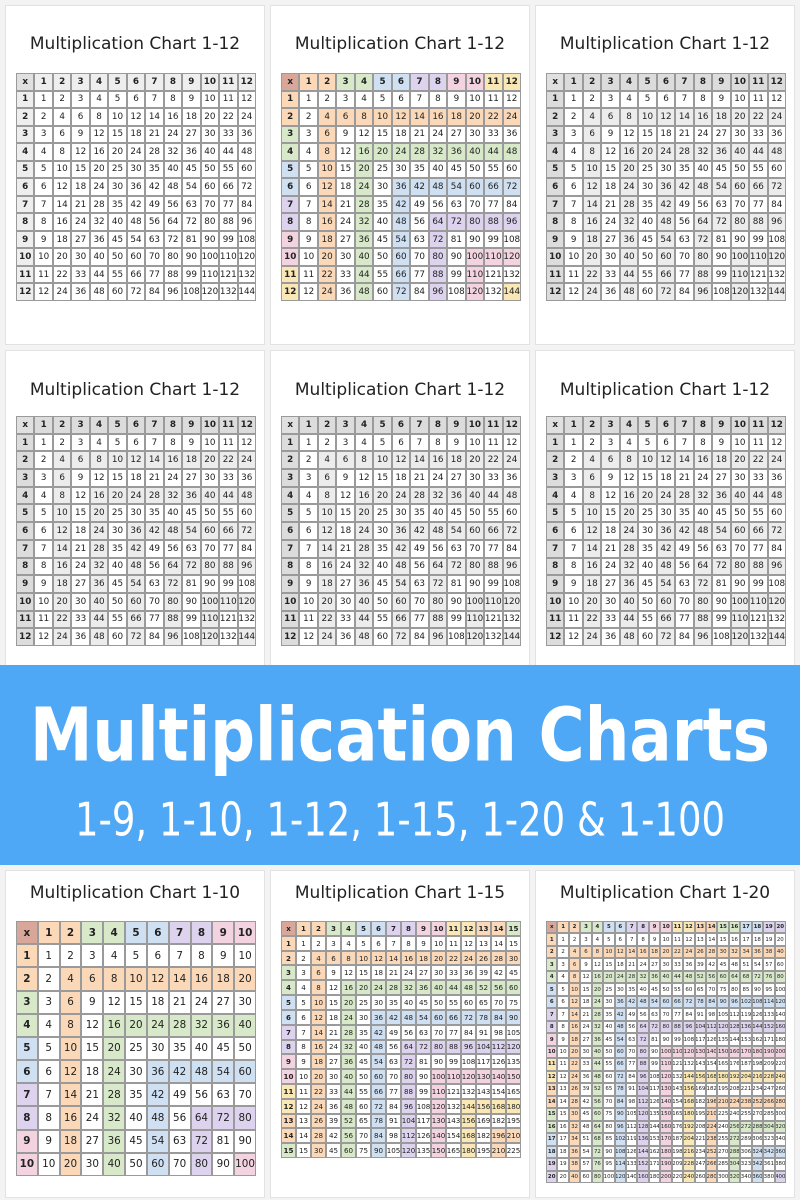 The width and height of the screenshot is (800, 1200). Describe the element at coordinates (746, 1176) in the screenshot. I see `table-cell: 340` at that location.